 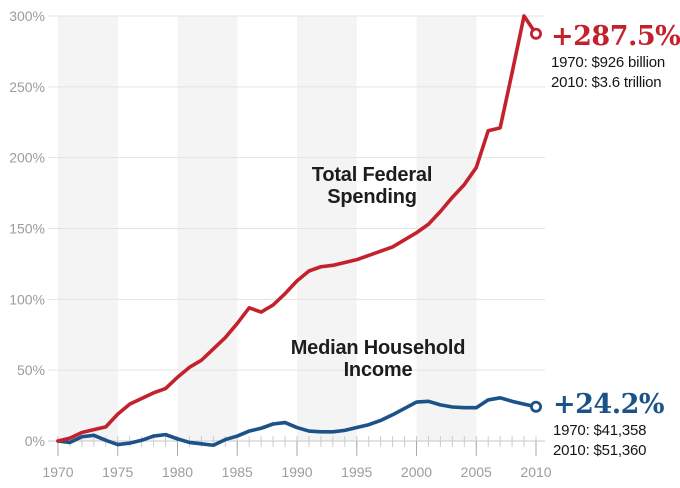 I want to click on spending-callout-end-value: 2010: $3.6 trillion, so click(x=606, y=82).